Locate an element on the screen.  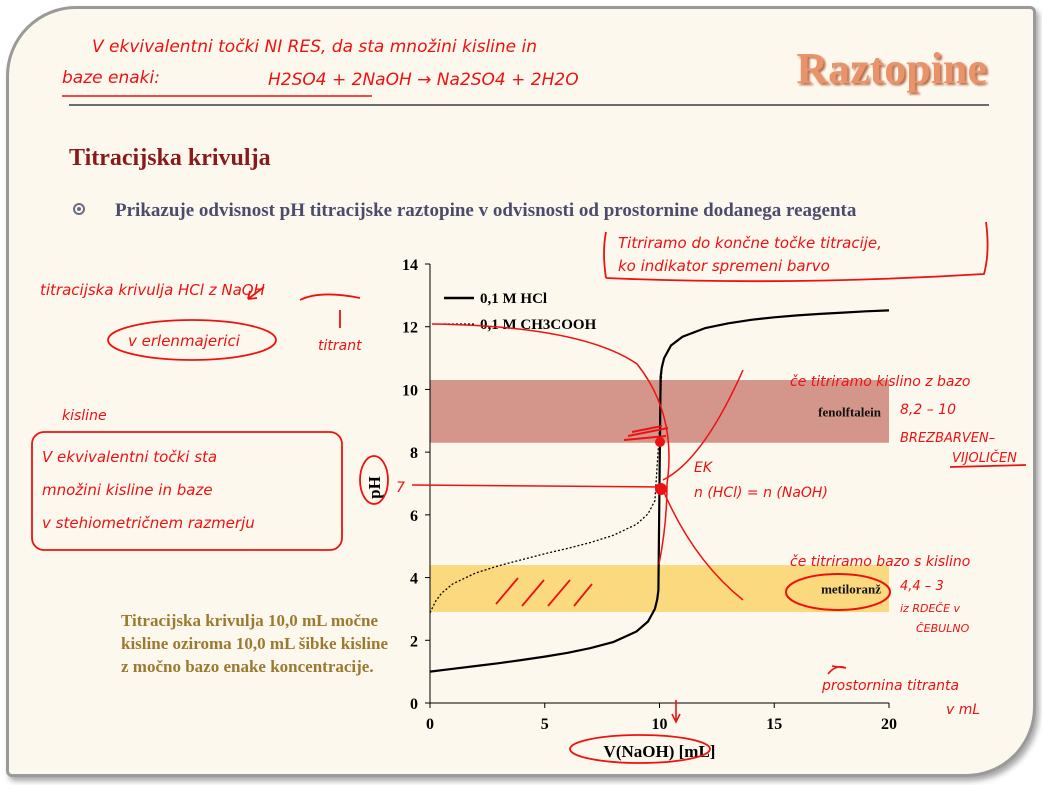
ink-volume-1: prostornina titranta is located at coordinates (890, 686).